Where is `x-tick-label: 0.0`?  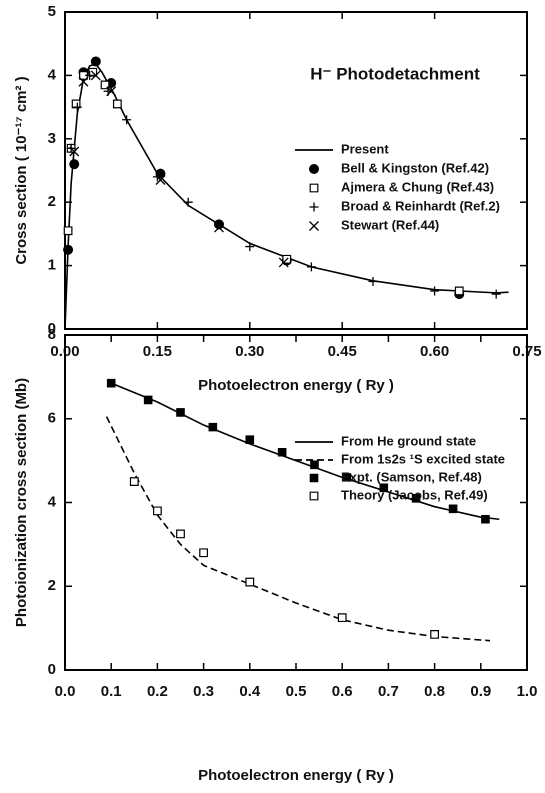
x-tick-label: 0.0 is located at coordinates (65, 691).